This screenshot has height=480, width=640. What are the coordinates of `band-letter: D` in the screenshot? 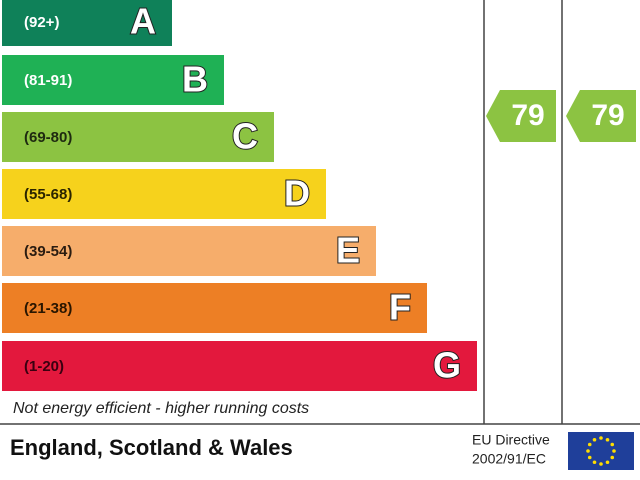 It's located at (297, 193).